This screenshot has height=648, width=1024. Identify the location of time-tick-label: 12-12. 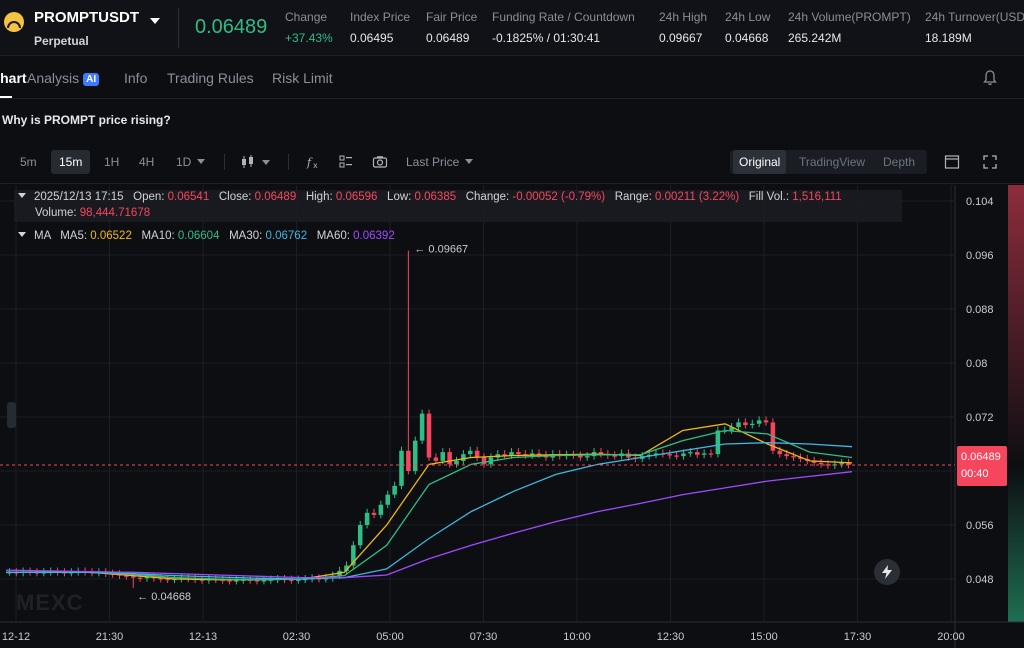
(16, 637).